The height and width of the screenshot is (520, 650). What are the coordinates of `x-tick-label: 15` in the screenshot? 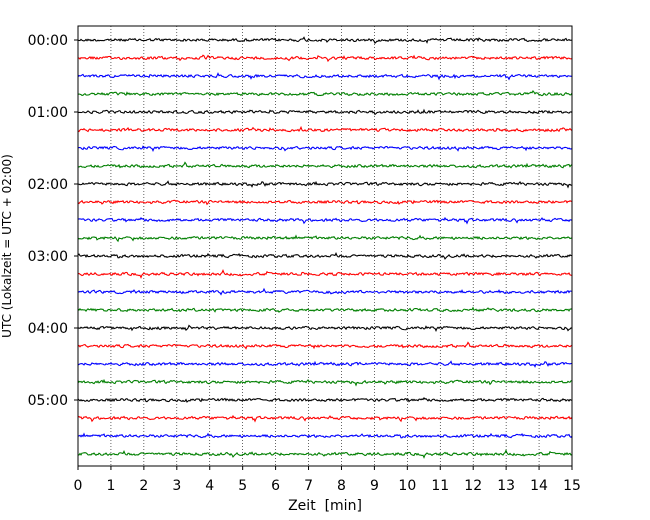 It's located at (572, 486).